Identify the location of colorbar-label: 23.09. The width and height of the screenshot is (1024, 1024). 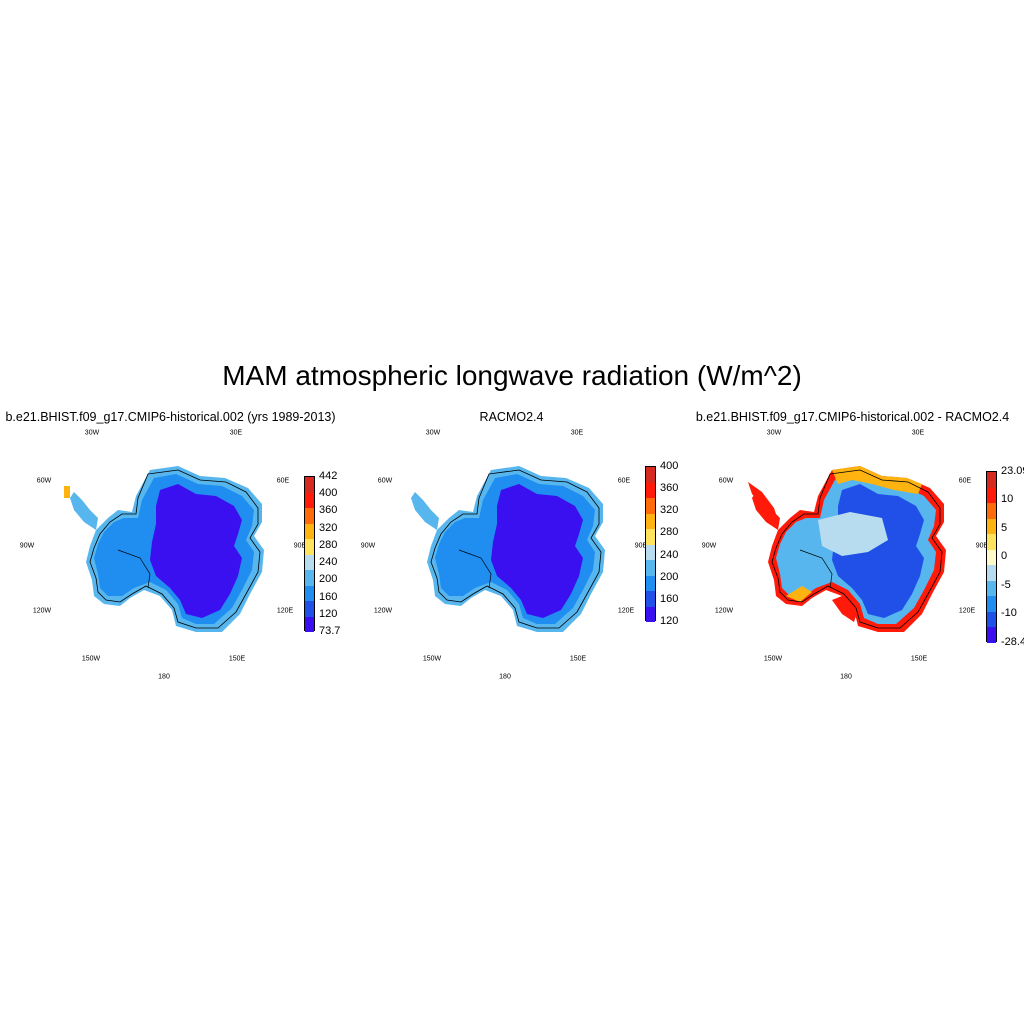
(1012, 471).